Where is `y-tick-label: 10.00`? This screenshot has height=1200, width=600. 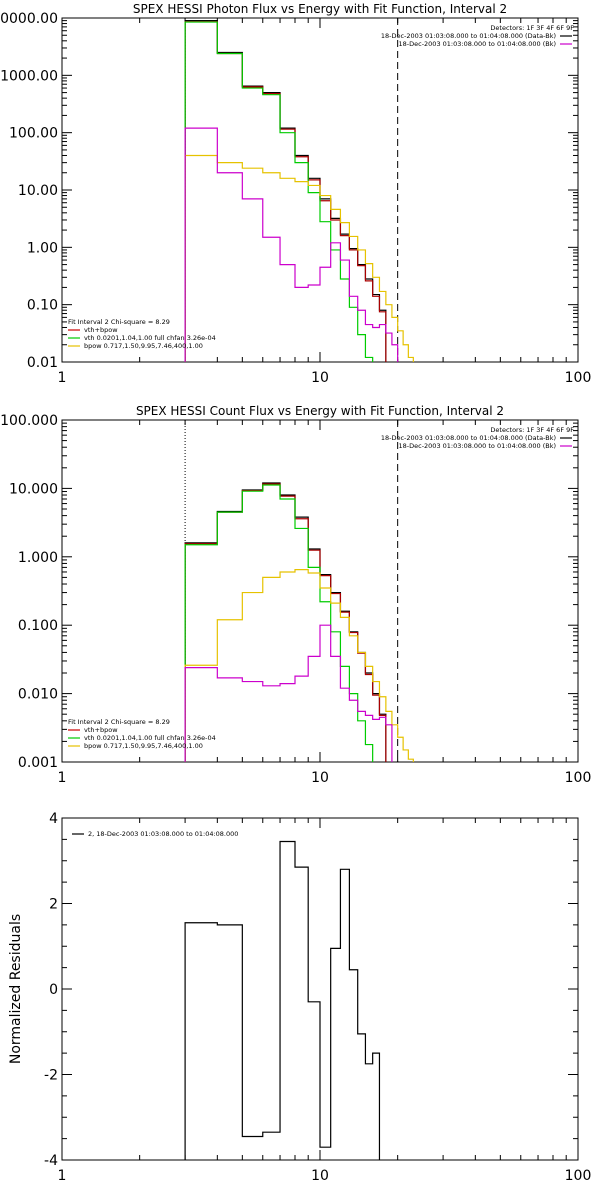 y-tick-label: 10.00 is located at coordinates (38, 191).